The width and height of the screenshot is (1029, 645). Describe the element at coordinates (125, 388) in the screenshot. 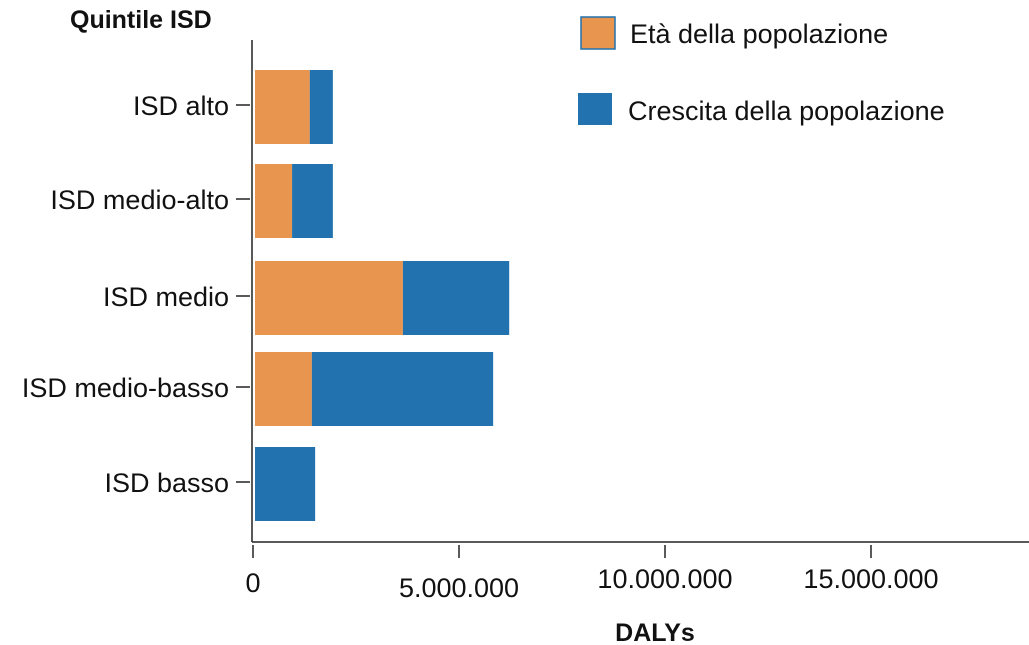

I see `y-tick-label: ISD medio-basso` at that location.